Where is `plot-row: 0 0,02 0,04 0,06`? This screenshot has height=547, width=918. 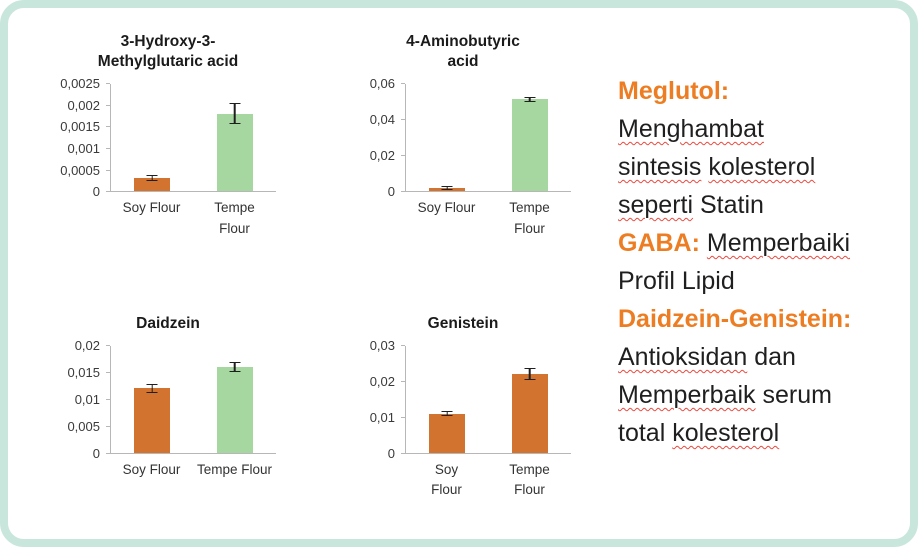 plot-row: 0 0,02 0,04 0,06 is located at coordinates (463, 137).